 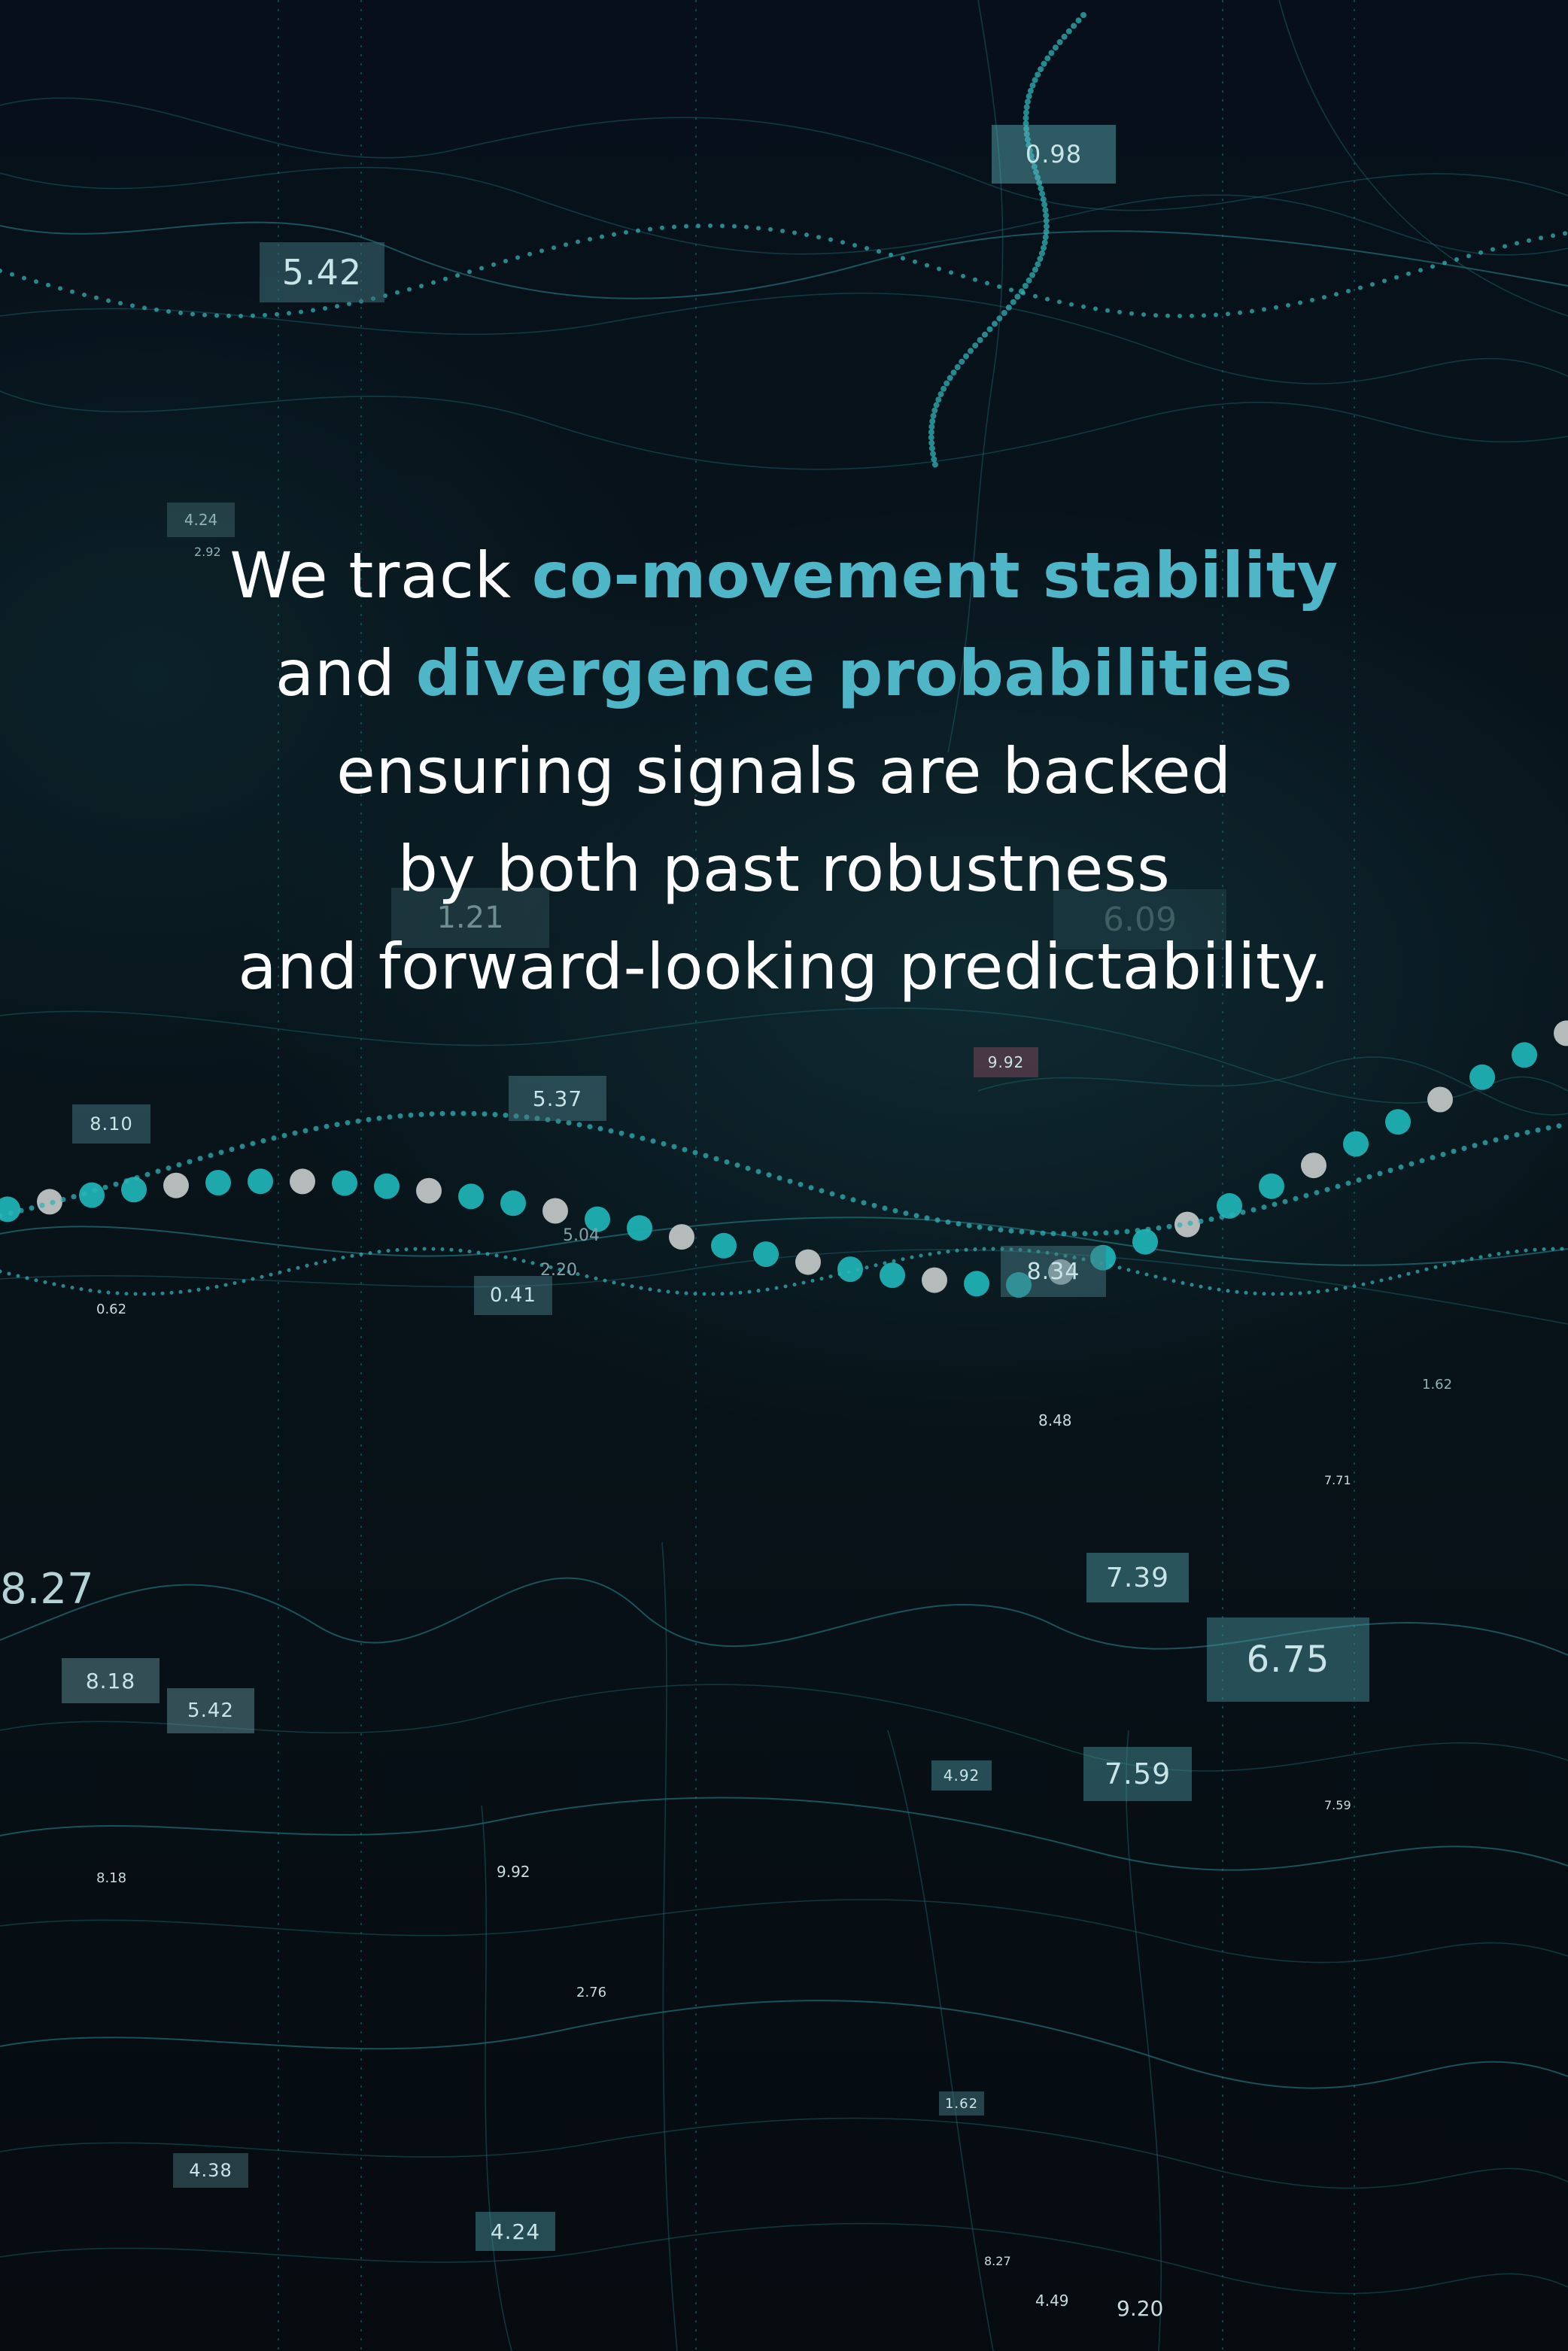 What do you see at coordinates (1140, 2308) in the screenshot?
I see `value-label-9-20: 9.20` at bounding box center [1140, 2308].